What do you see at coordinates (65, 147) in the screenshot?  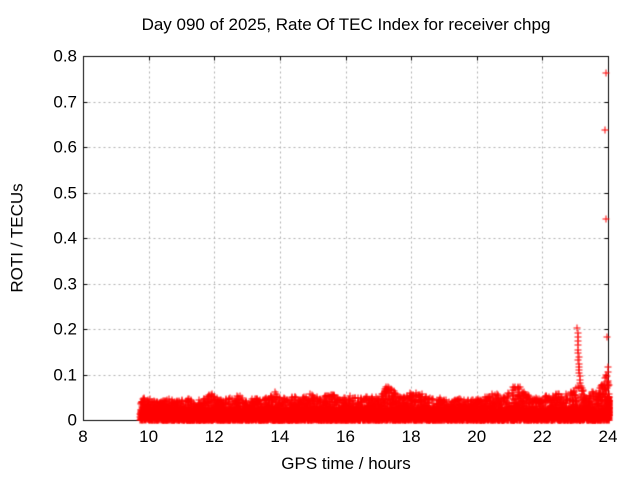 I see `y-tick-label: 0.6` at bounding box center [65, 147].